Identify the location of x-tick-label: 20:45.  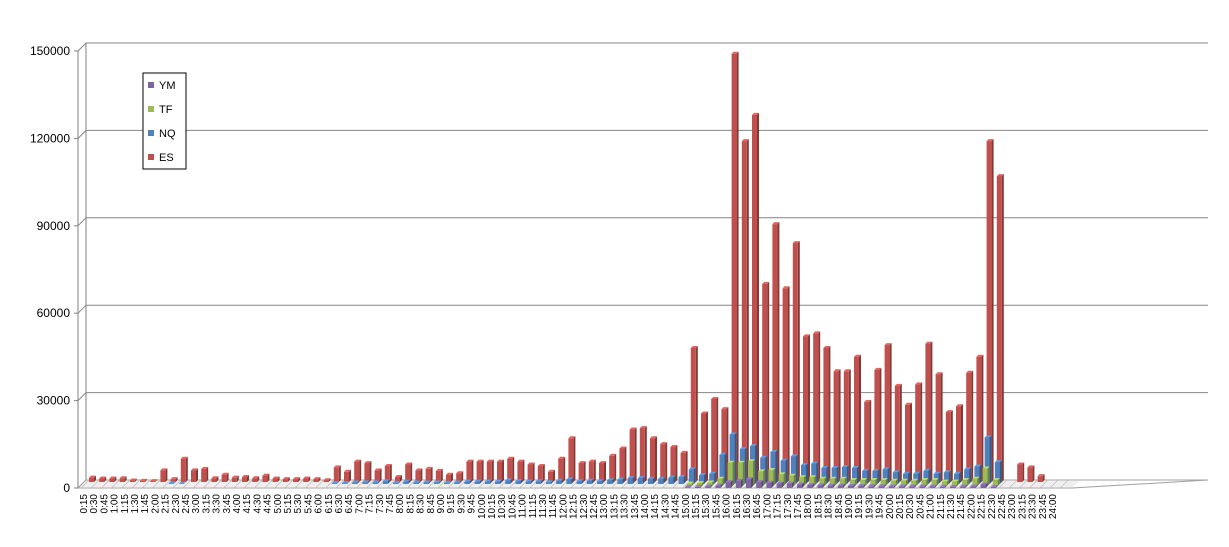
(920, 506).